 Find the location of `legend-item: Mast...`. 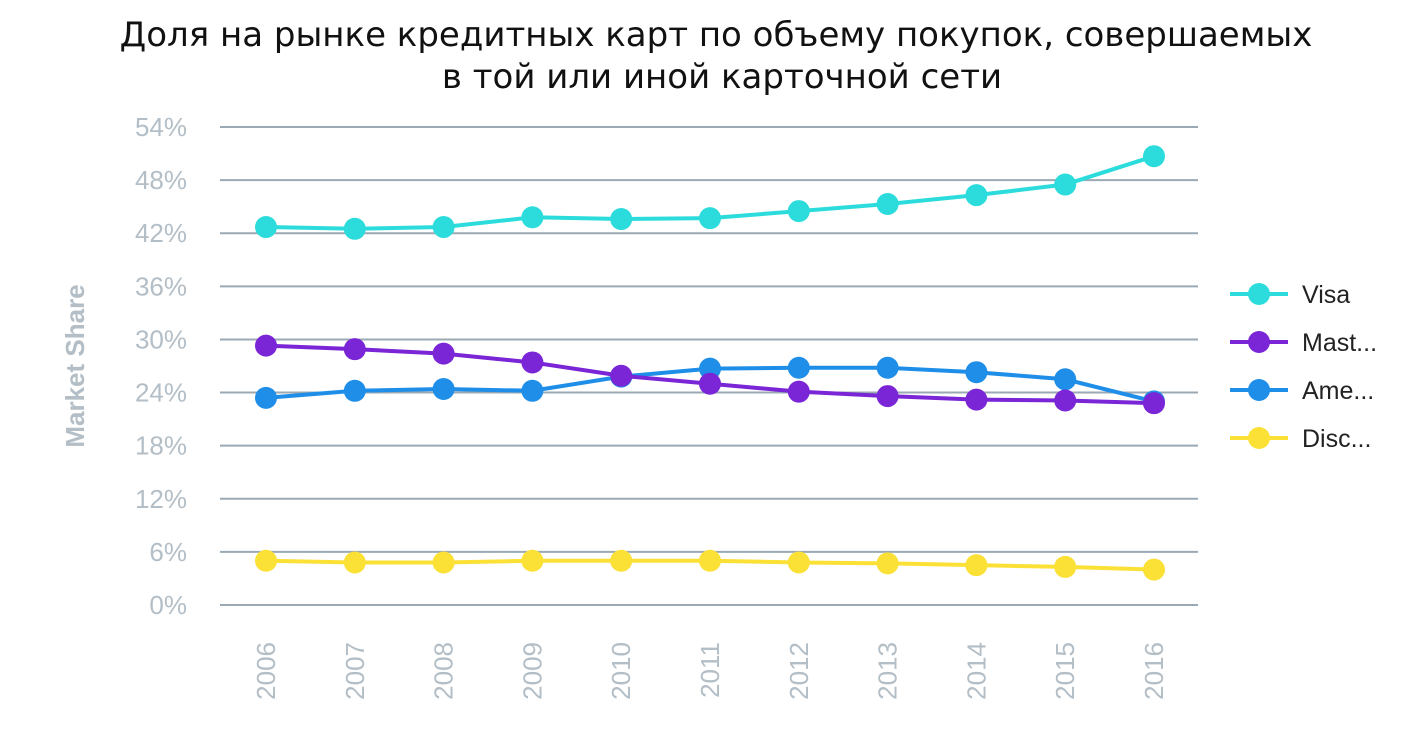

legend-item: Mast... is located at coordinates (1303, 343).